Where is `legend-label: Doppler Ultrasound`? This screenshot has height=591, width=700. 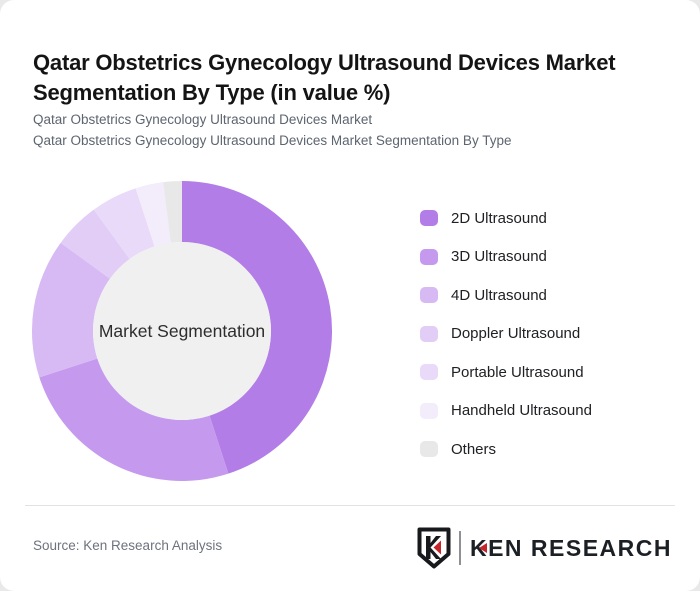 legend-label: Doppler Ultrasound is located at coordinates (516, 334).